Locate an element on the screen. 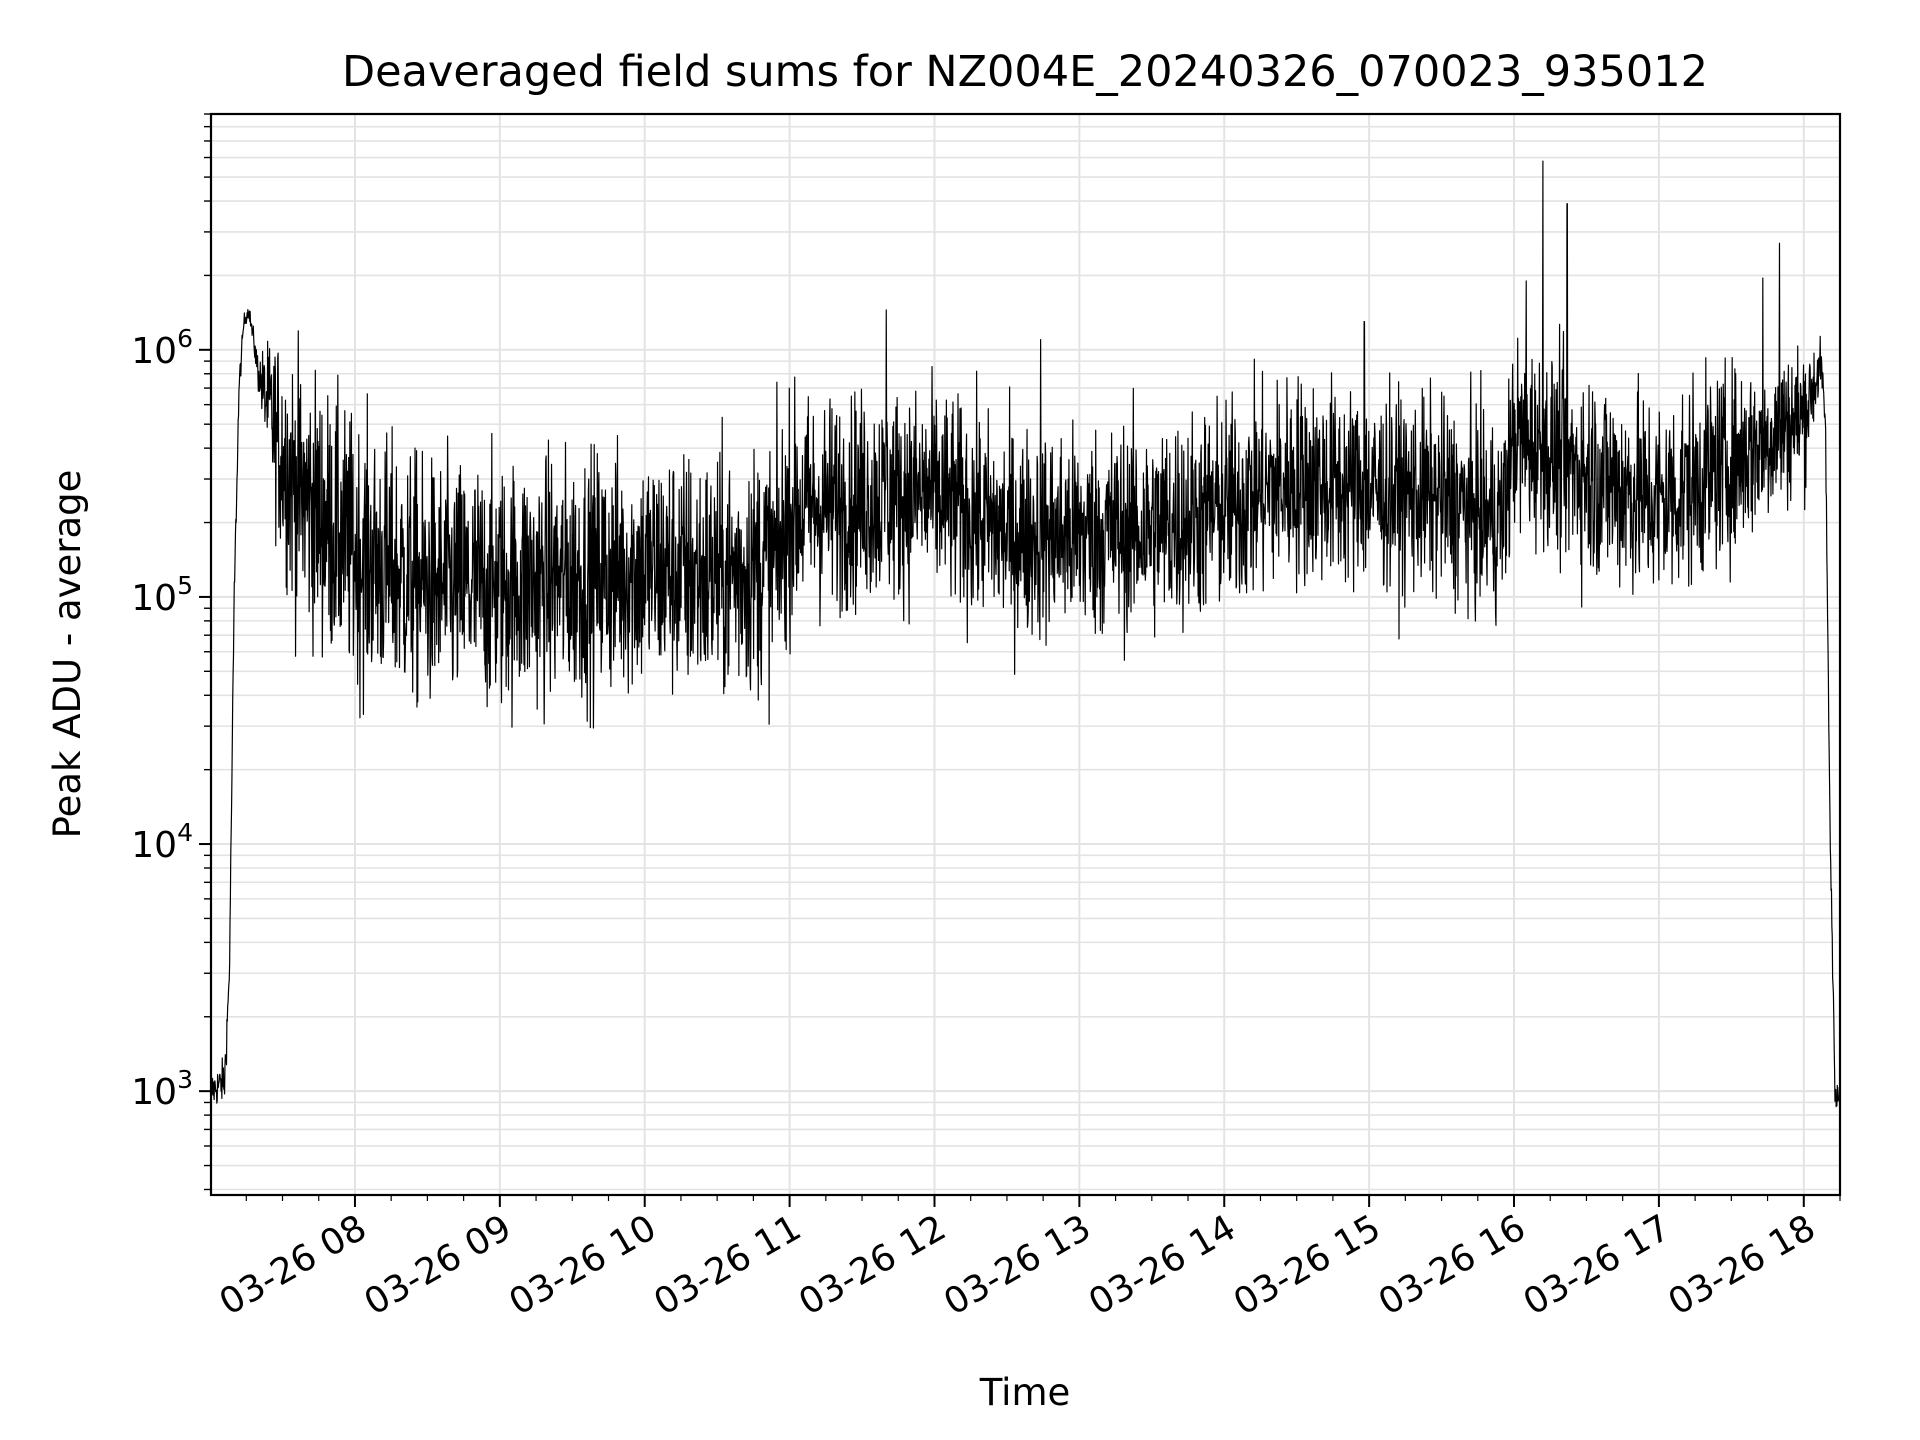  y-tick-label: 10⁴ is located at coordinates (162, 842).